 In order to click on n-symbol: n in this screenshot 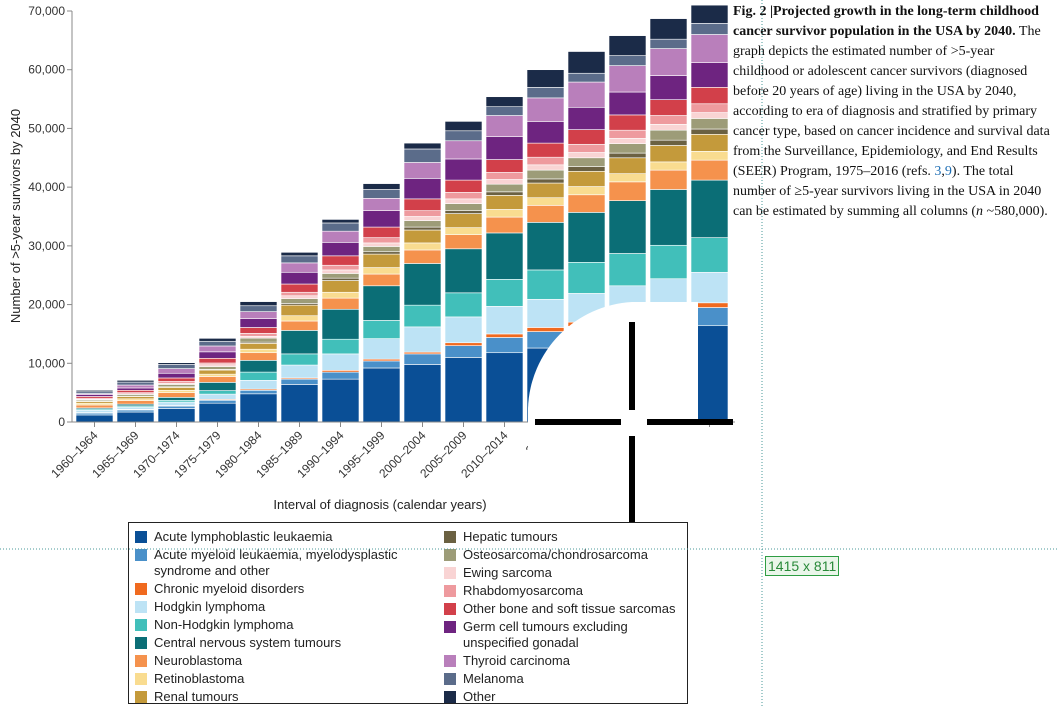, I will do `click(980, 211)`.